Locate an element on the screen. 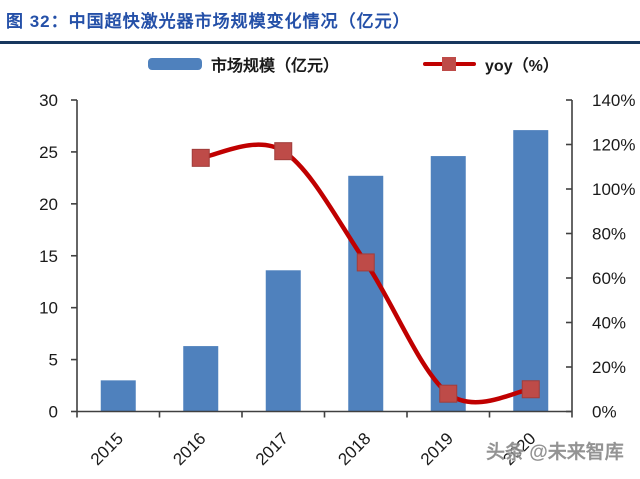 The width and height of the screenshot is (640, 479). x-axis-category-label: 2019 is located at coordinates (437, 449).